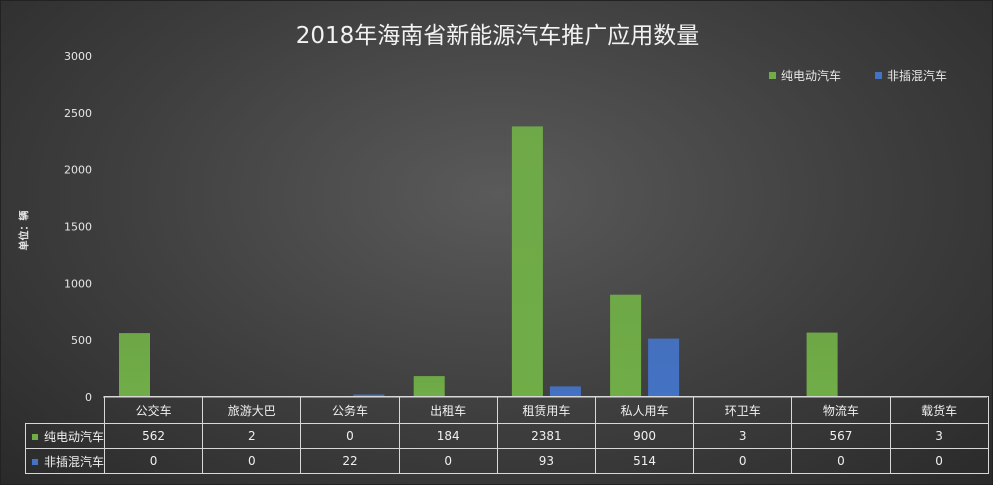 The image size is (993, 486). What do you see at coordinates (743, 410) in the screenshot?
I see `table-header-cell: 环卫车` at bounding box center [743, 410].